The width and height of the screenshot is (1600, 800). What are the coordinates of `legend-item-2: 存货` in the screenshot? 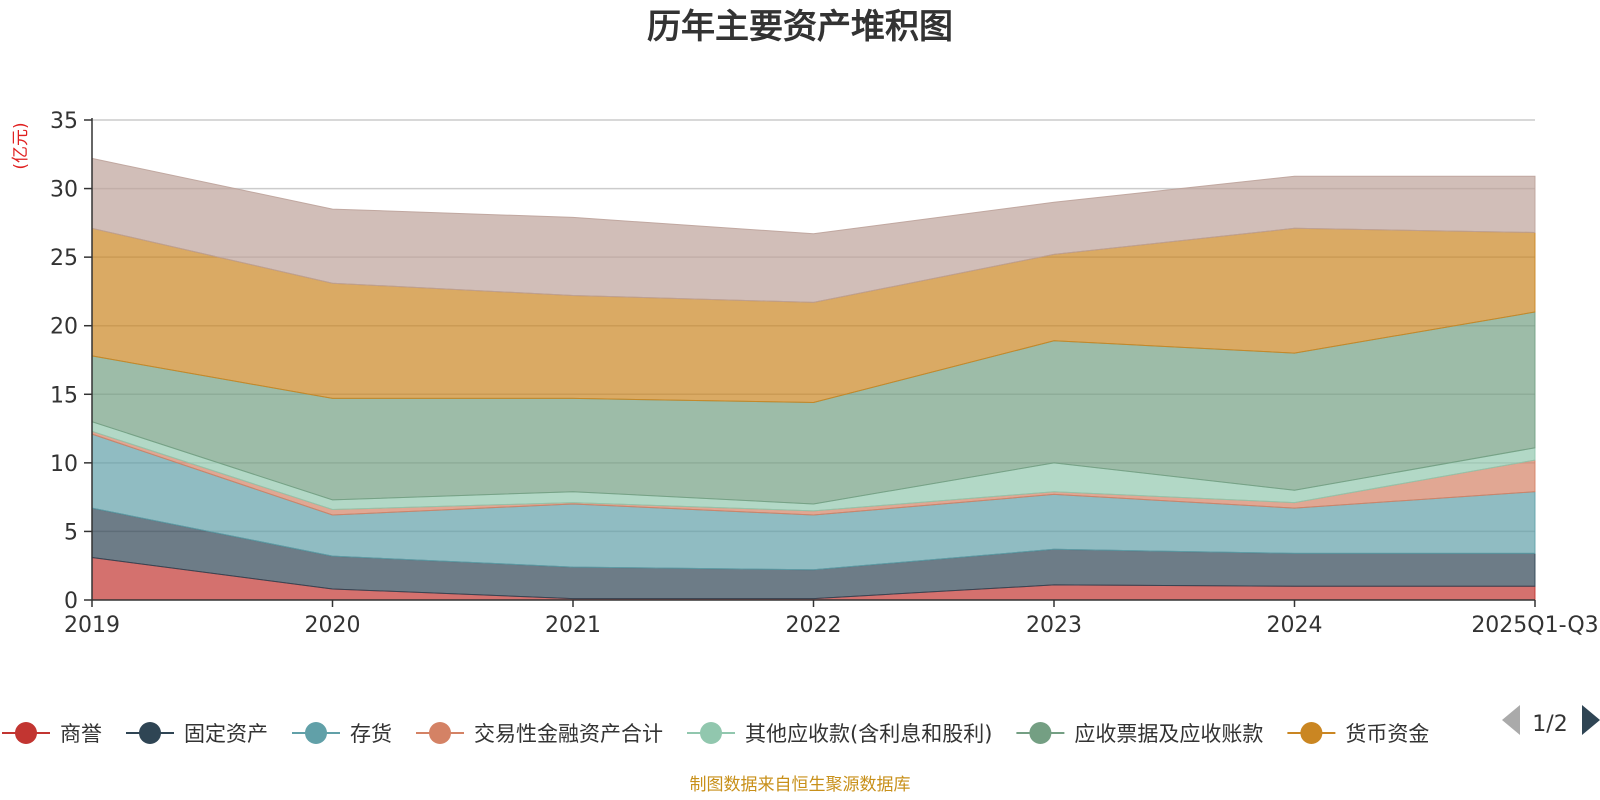 It's located at (342, 734).